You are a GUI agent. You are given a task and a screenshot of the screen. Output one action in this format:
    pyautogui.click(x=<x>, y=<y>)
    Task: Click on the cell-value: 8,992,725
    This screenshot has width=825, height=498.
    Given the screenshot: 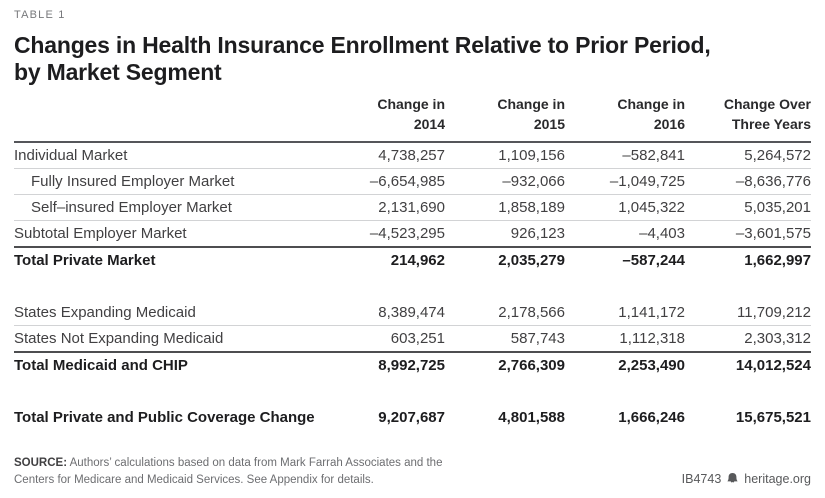 What is the action you would take?
    pyautogui.click(x=411, y=366)
    